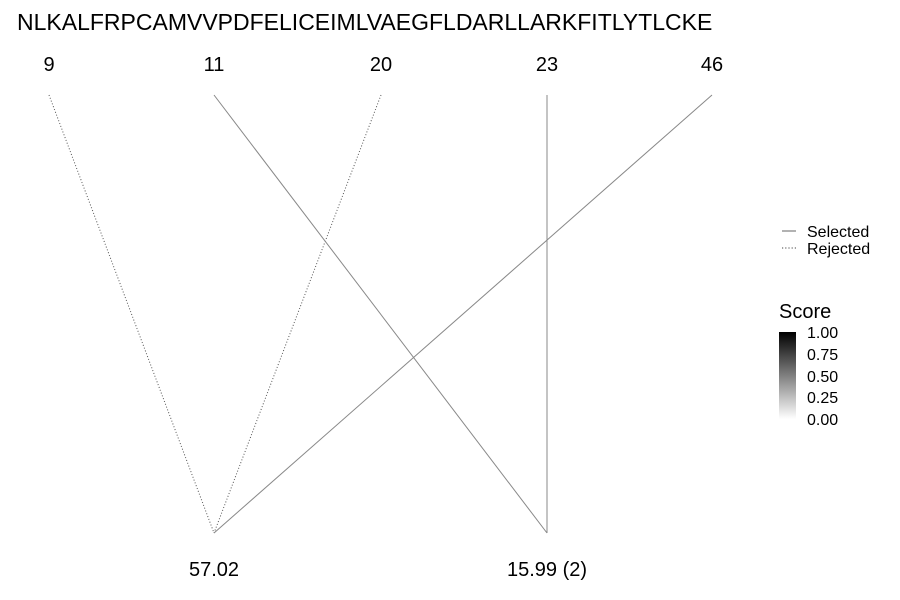 The image size is (900, 600). Describe the element at coordinates (547, 65) in the screenshot. I see `position-label: 23` at that location.